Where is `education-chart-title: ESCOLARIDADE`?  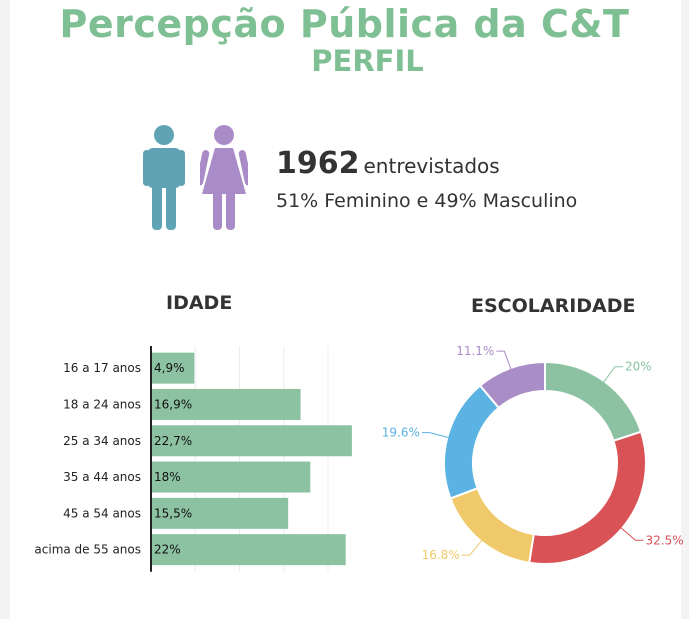 education-chart-title: ESCOLARIDADE is located at coordinates (553, 306).